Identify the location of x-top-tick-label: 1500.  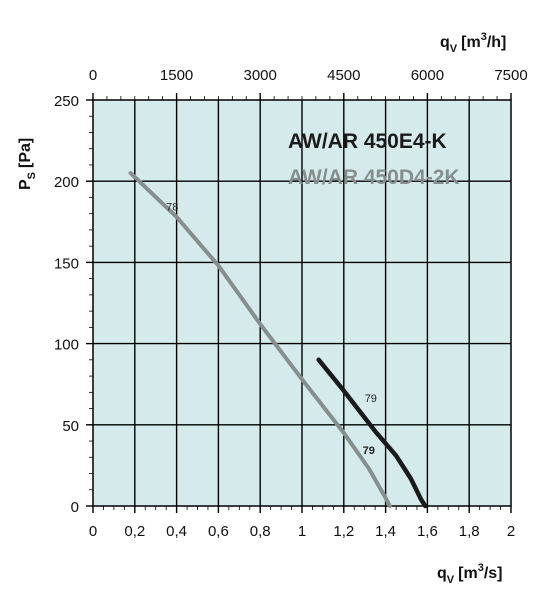
(176, 75).